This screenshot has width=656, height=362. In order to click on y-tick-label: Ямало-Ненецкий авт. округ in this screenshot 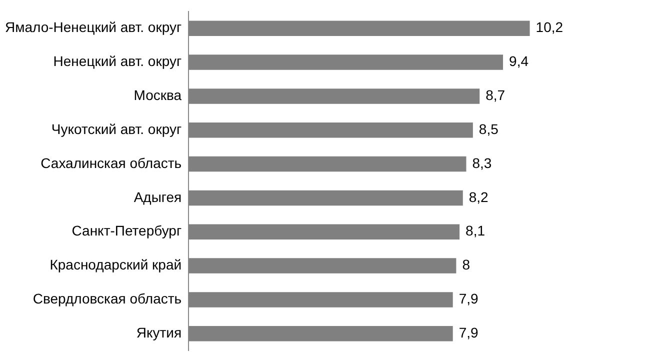, I will do `click(93, 27)`.